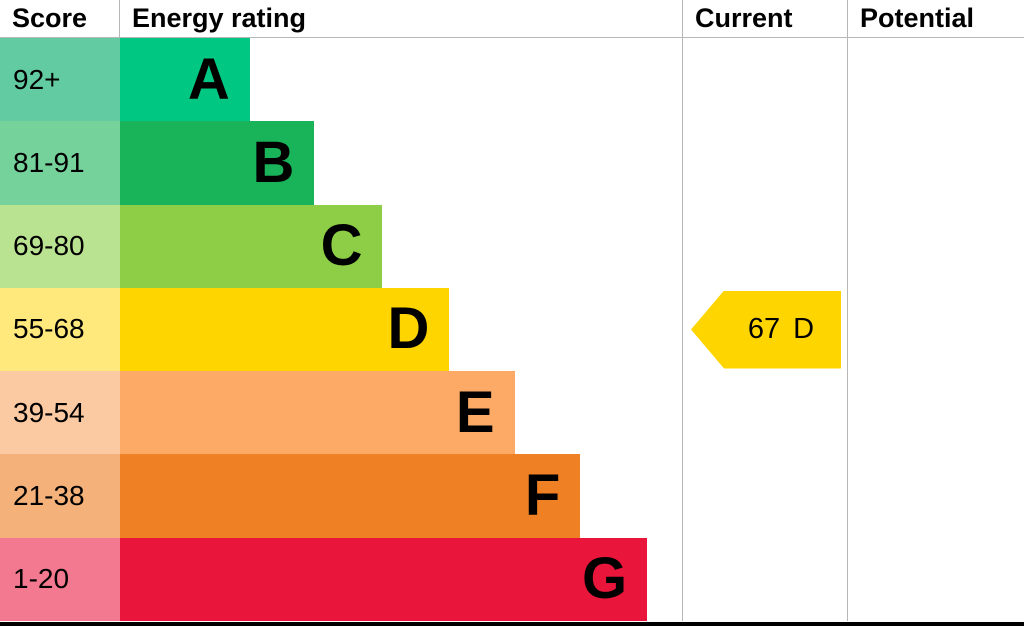 This screenshot has height=626, width=1024. I want to click on chart-header: Score Energy rating Current Potential, so click(512, 19).